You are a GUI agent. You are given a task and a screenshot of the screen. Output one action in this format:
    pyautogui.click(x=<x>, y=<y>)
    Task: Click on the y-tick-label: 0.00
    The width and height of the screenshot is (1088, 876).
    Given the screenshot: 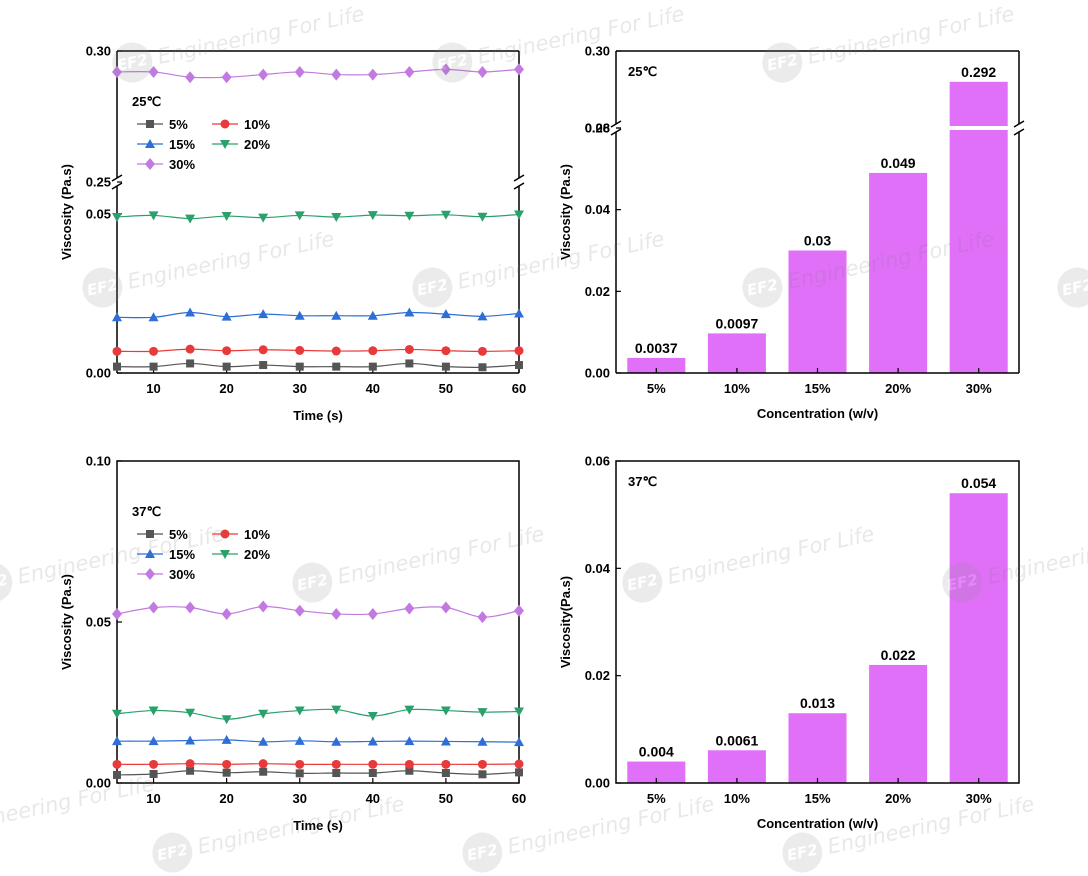 What is the action you would take?
    pyautogui.click(x=597, y=783)
    